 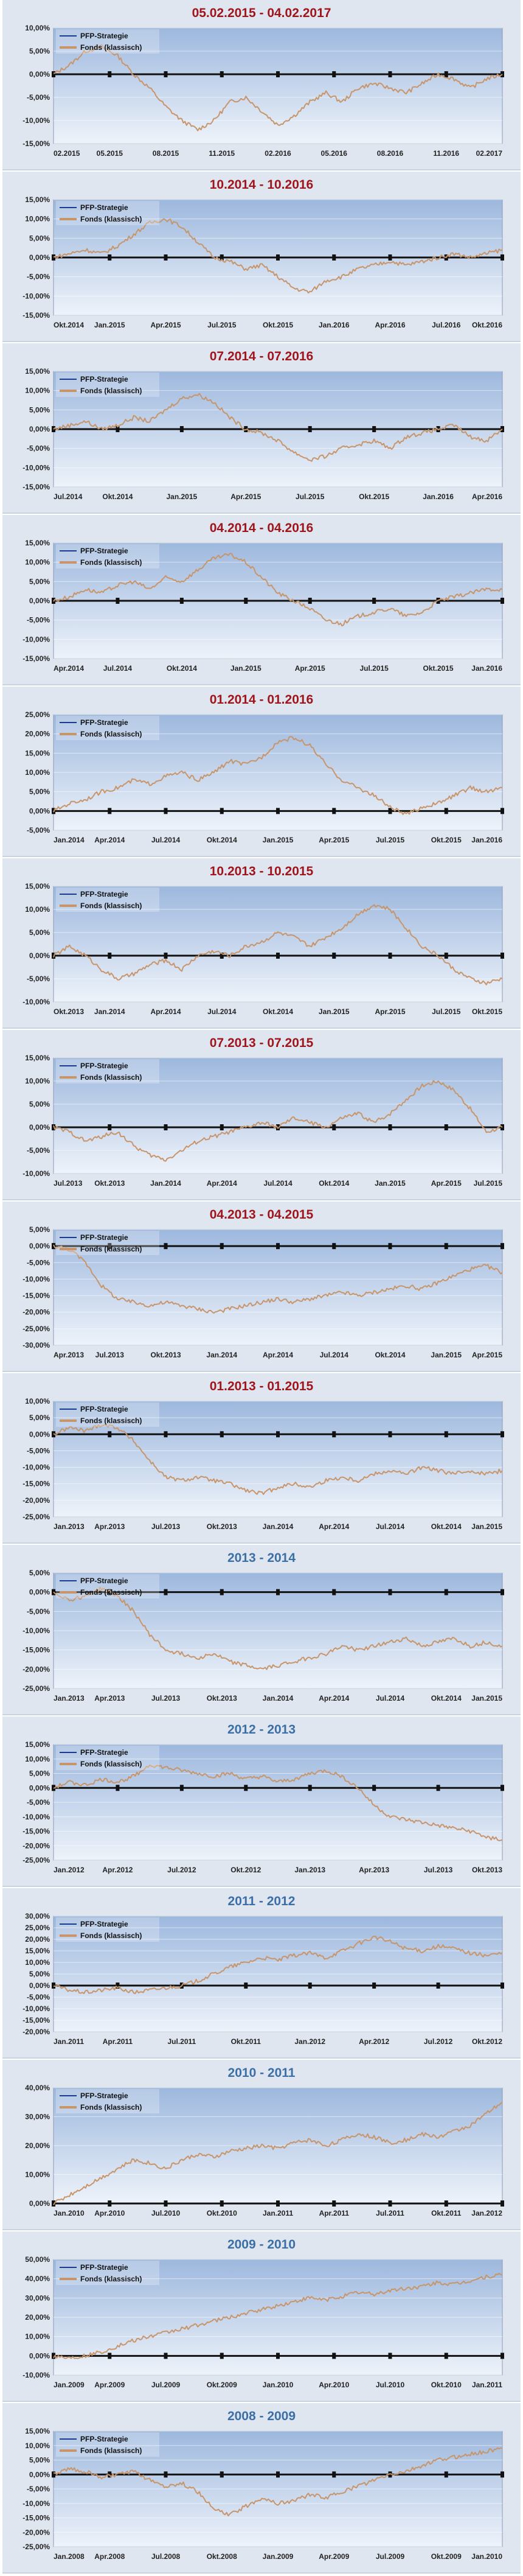 What do you see at coordinates (37, 2547) in the screenshot?
I see `y-tick-label: -25,00%` at bounding box center [37, 2547].